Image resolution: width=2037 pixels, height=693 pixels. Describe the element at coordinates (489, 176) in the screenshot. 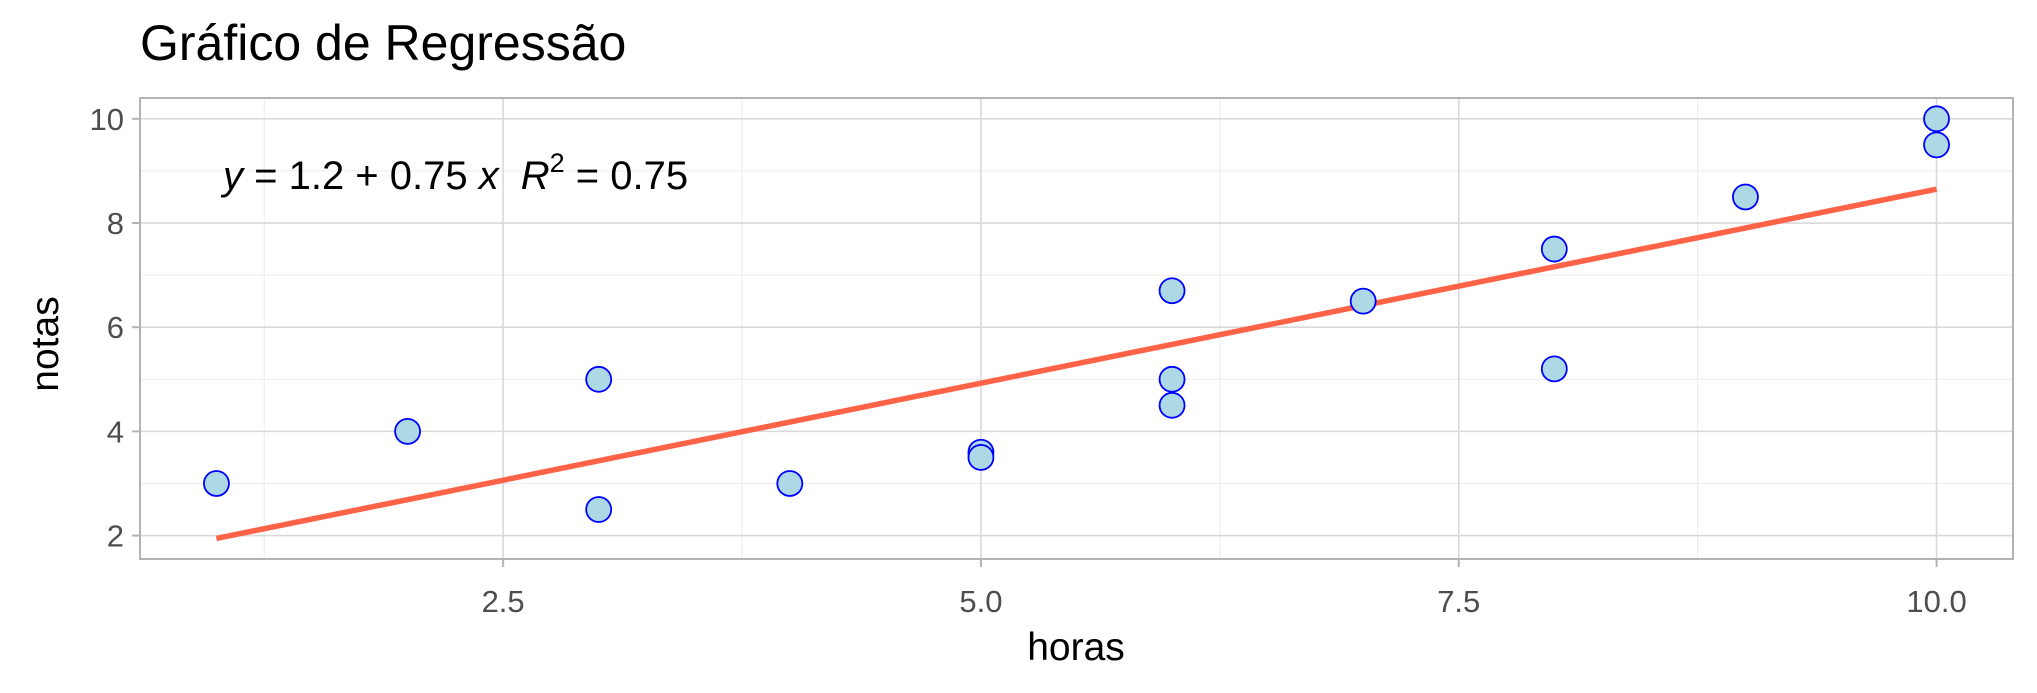

I see `equation-x-var: x` at that location.